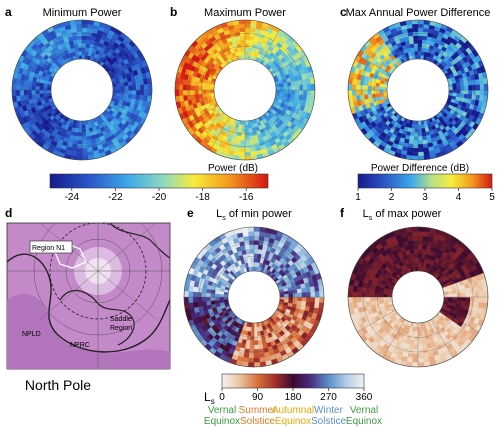 The image size is (500, 427). I want to click on map-label-saddle: Saddle, so click(121, 319).